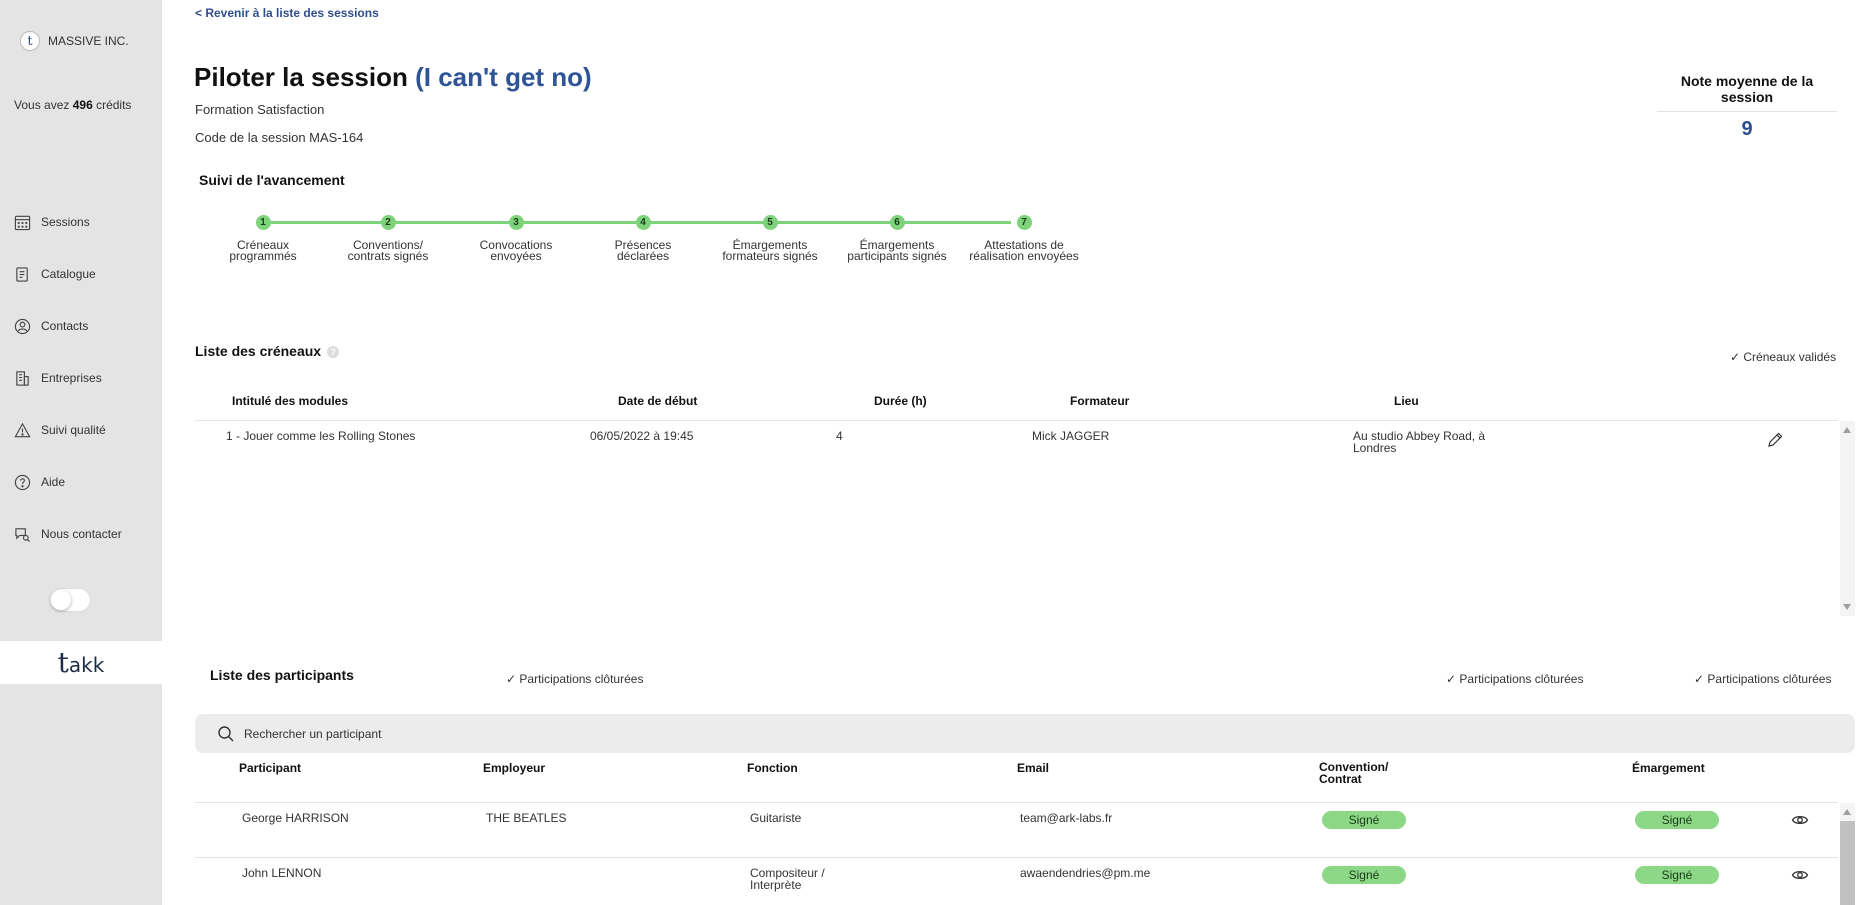 The image size is (1869, 905). Describe the element at coordinates (86, 665) in the screenshot. I see `takk-logo-text: akk` at that location.